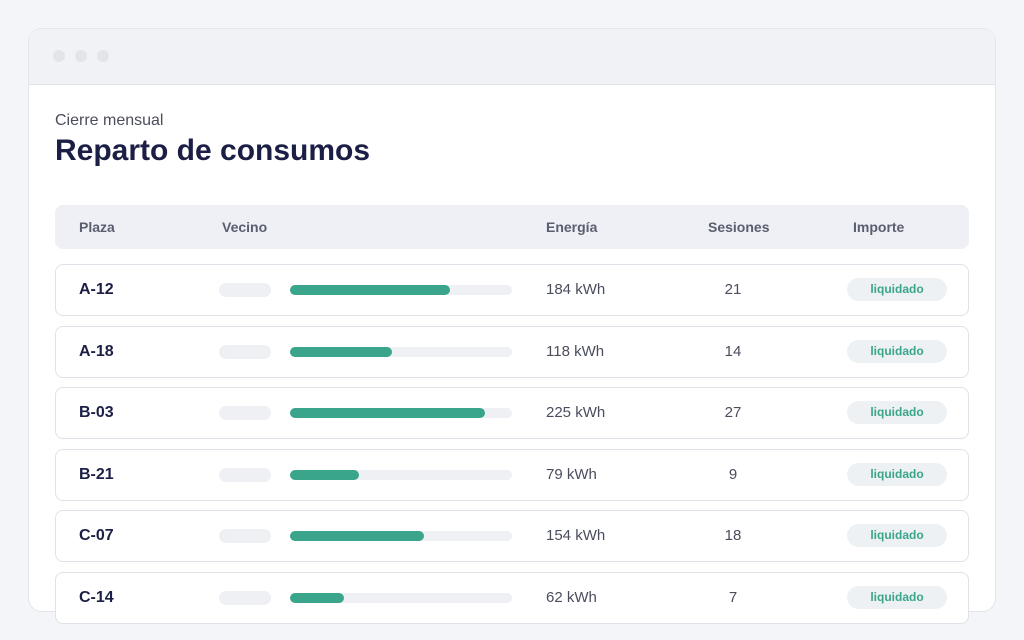 The height and width of the screenshot is (640, 1024). Describe the element at coordinates (572, 227) in the screenshot. I see `column-header: Energía` at that location.